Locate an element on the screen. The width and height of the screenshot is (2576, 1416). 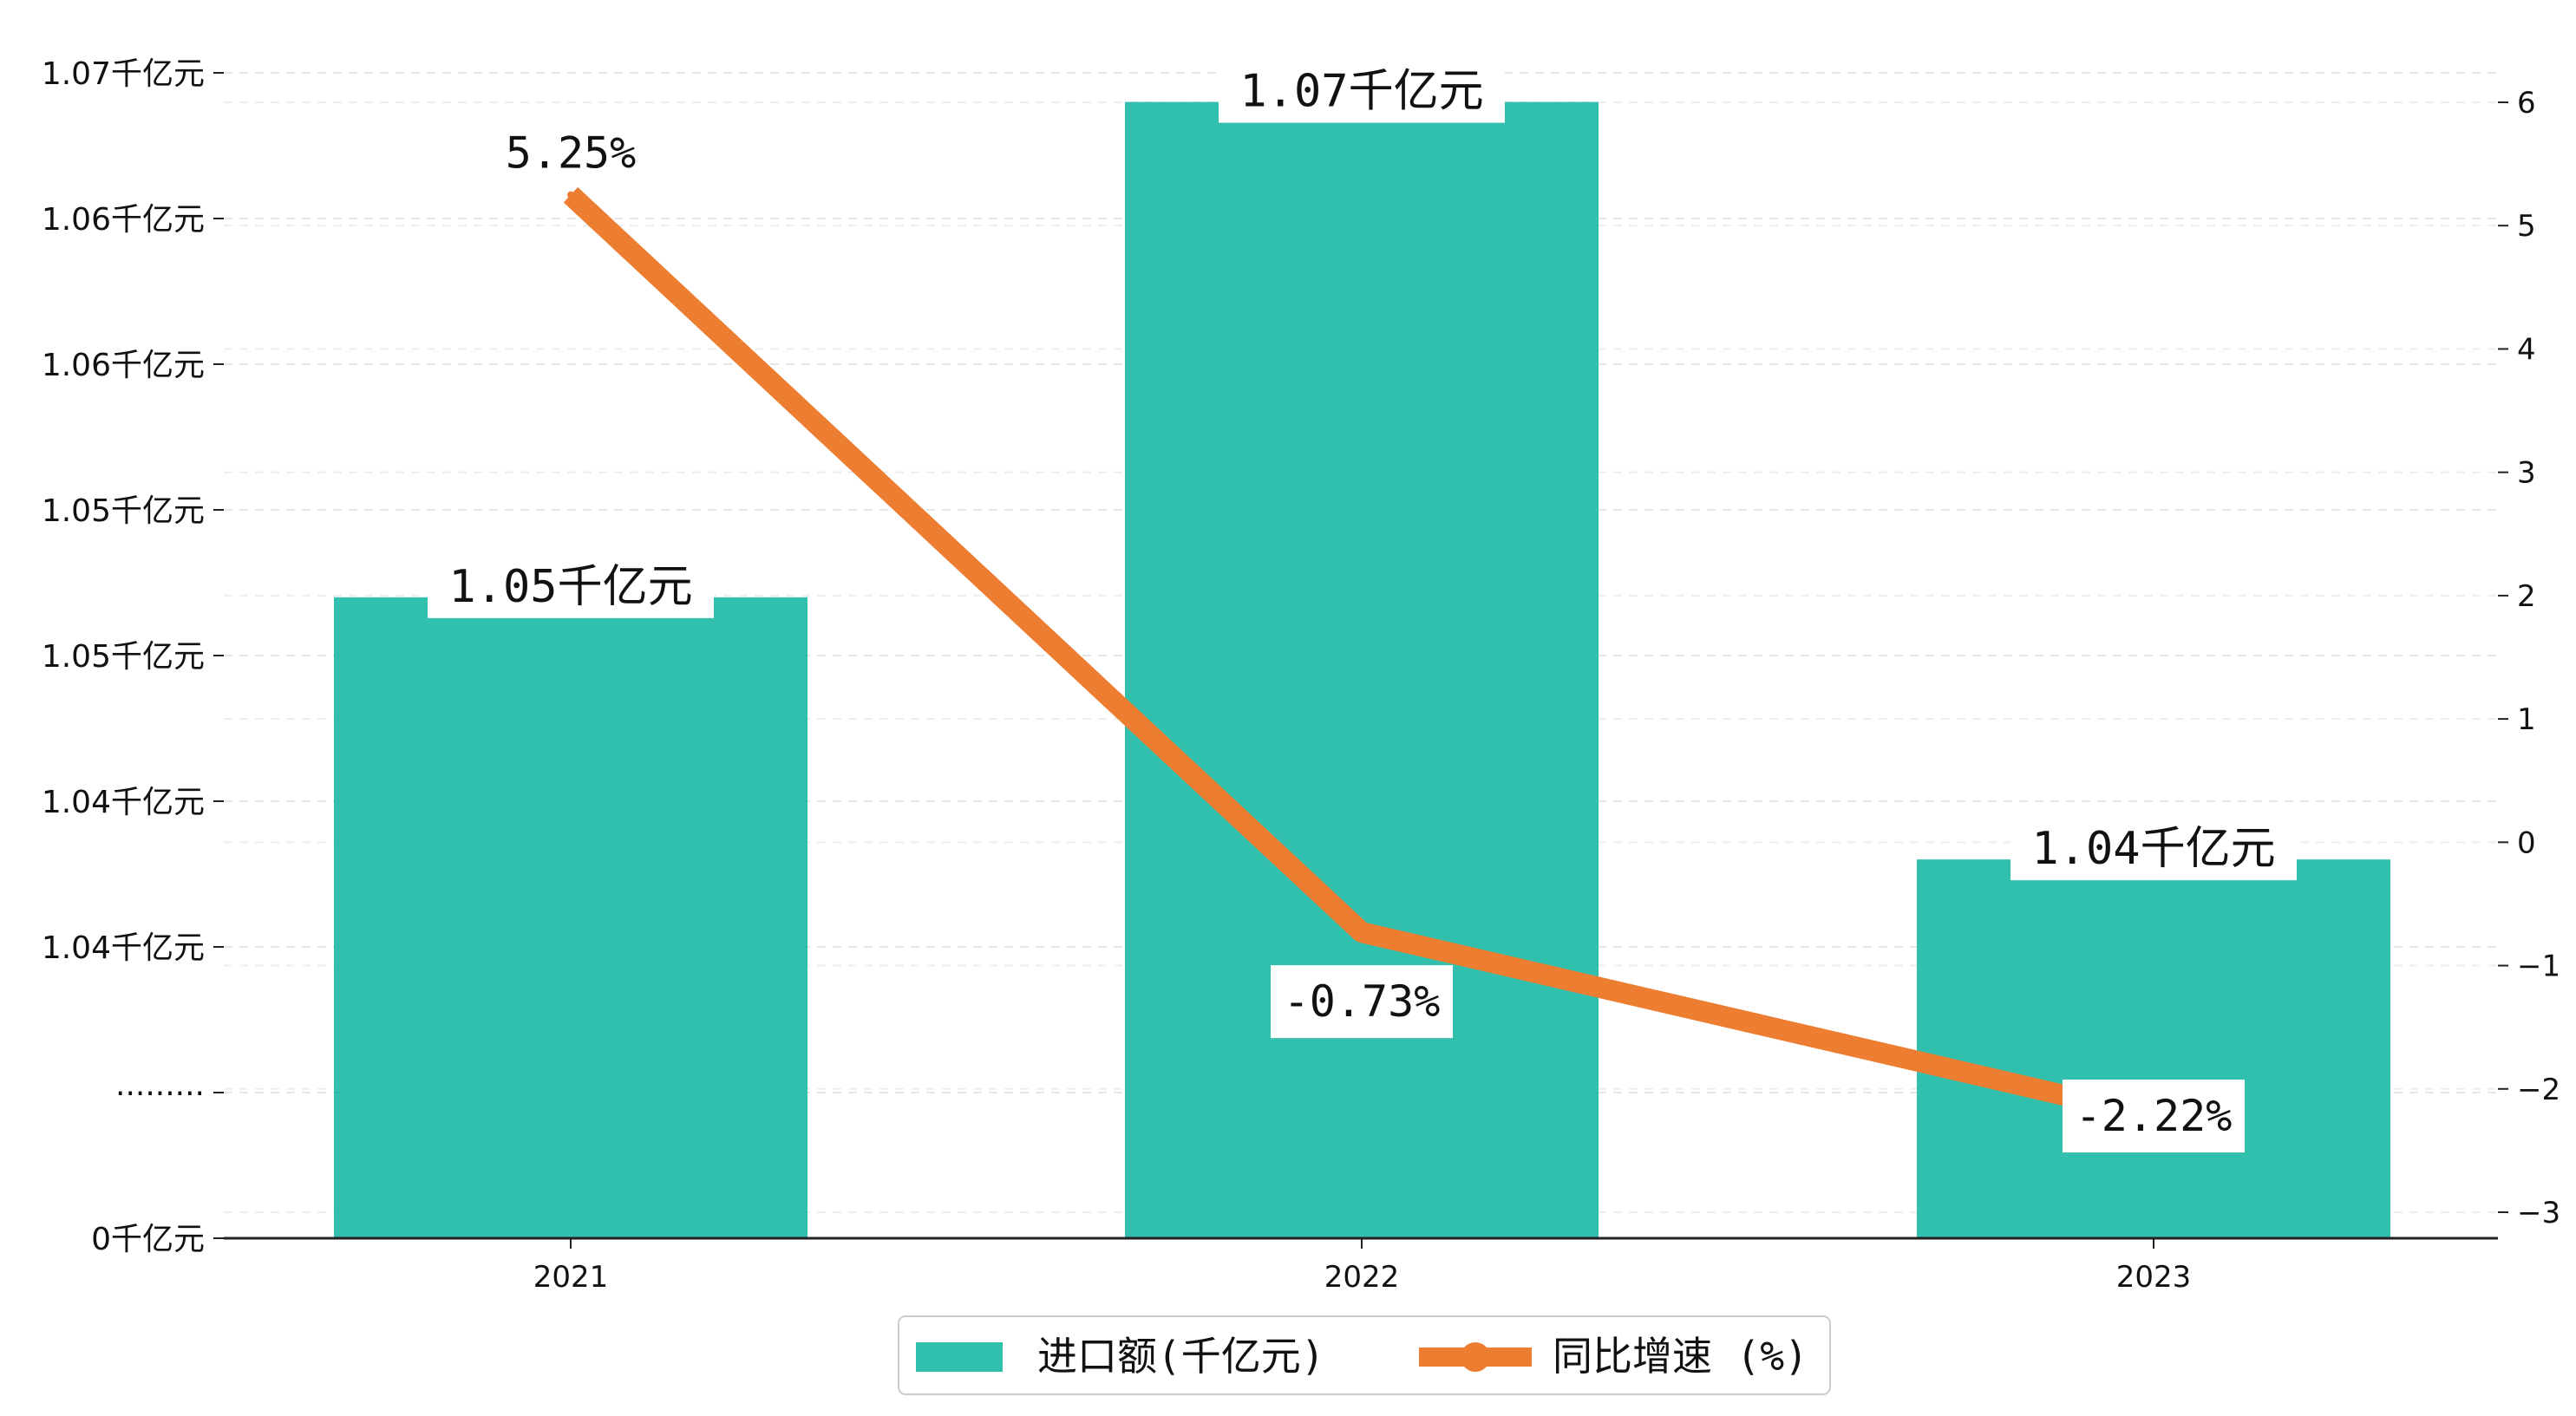
legend-box is located at coordinates (1364, 1355).